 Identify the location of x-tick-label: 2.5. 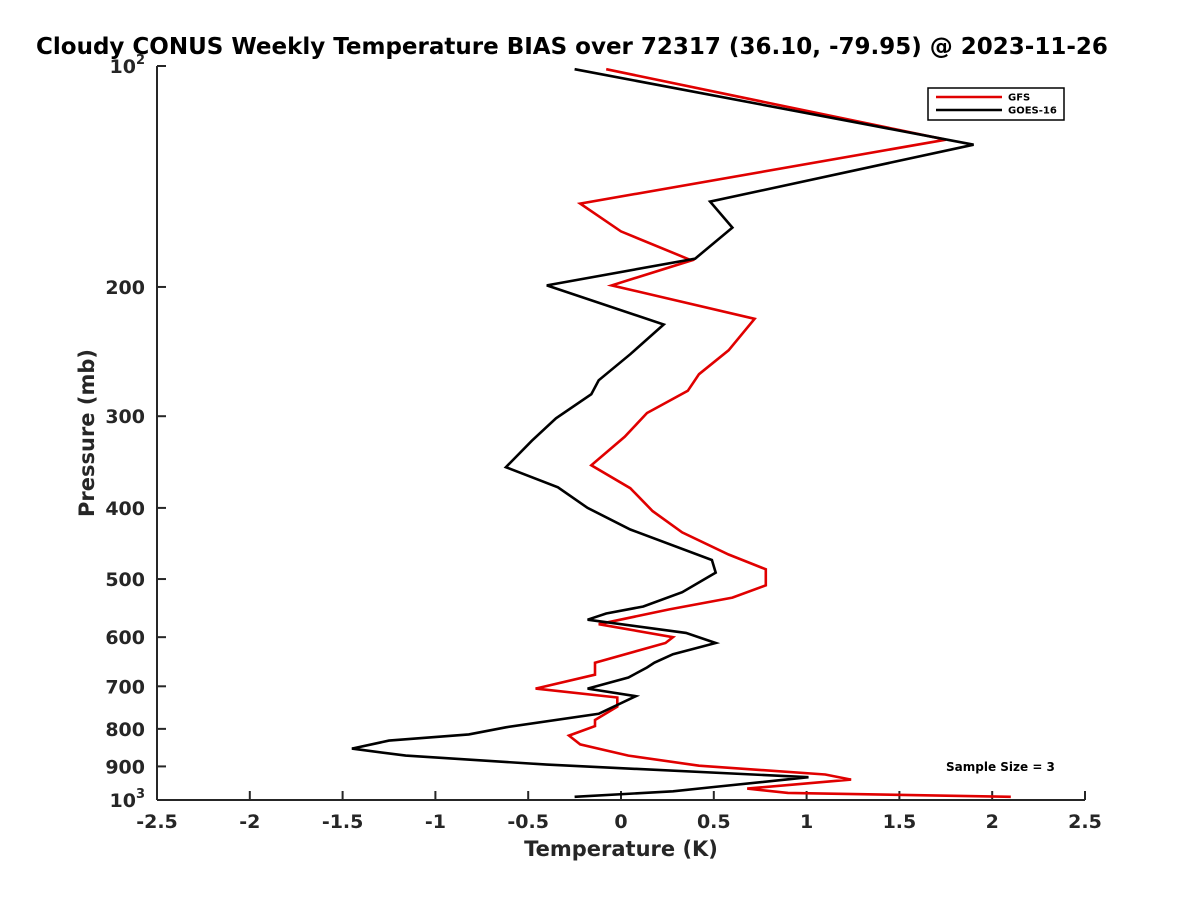
(1085, 822).